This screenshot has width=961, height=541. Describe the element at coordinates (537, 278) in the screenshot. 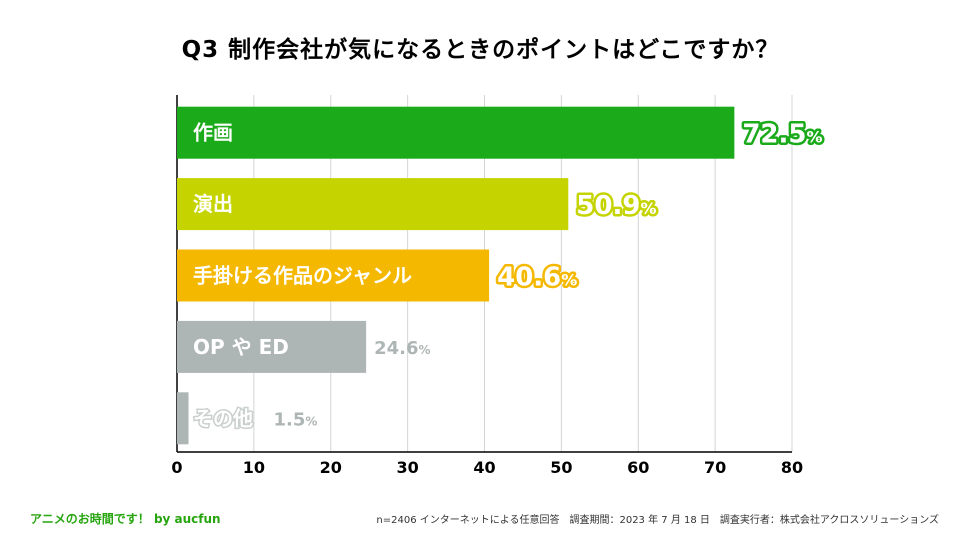

I see `value-label: 40.6%` at that location.